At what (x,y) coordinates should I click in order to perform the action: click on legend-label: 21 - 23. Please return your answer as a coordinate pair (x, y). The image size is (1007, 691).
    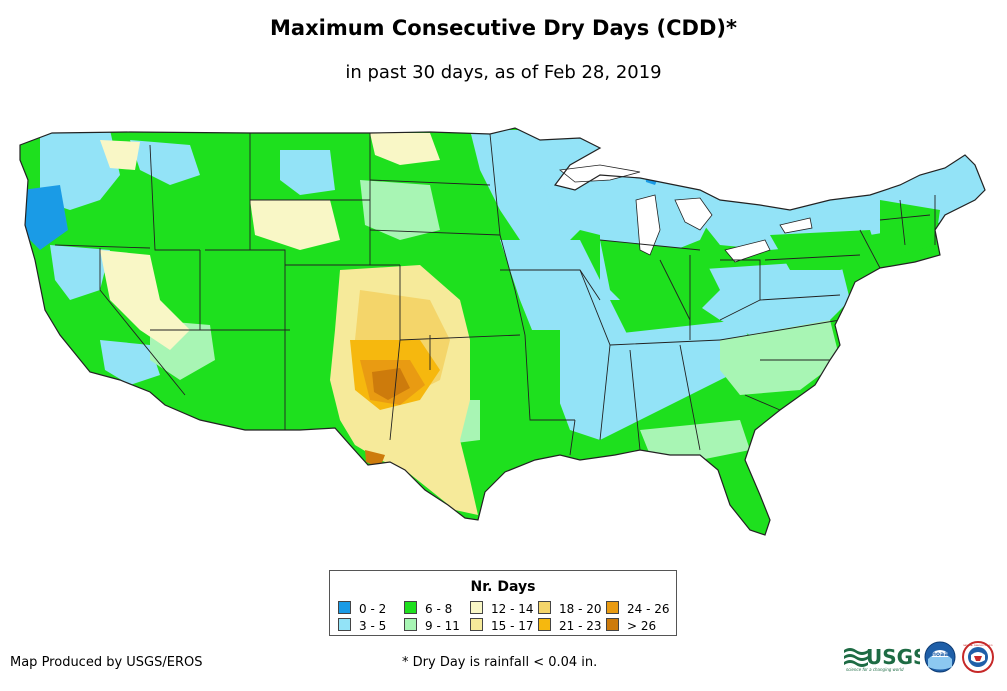
    Looking at the image, I should click on (580, 626).